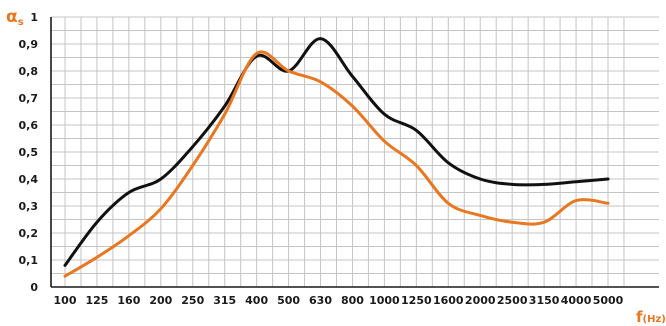 Image resolution: width=666 pixels, height=326 pixels. What do you see at coordinates (544, 300) in the screenshot?
I see `x-tick-label: 3150` at bounding box center [544, 300].